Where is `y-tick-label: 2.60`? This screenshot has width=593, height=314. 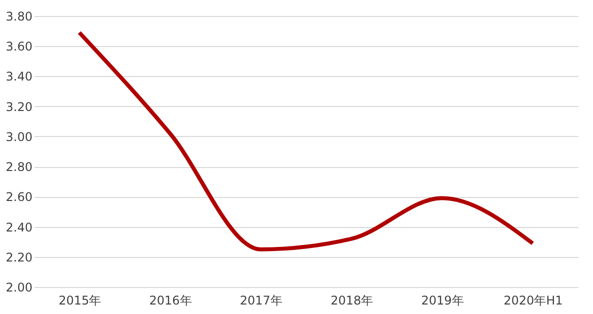
y-tick-label: 2.60 is located at coordinates (19, 197).